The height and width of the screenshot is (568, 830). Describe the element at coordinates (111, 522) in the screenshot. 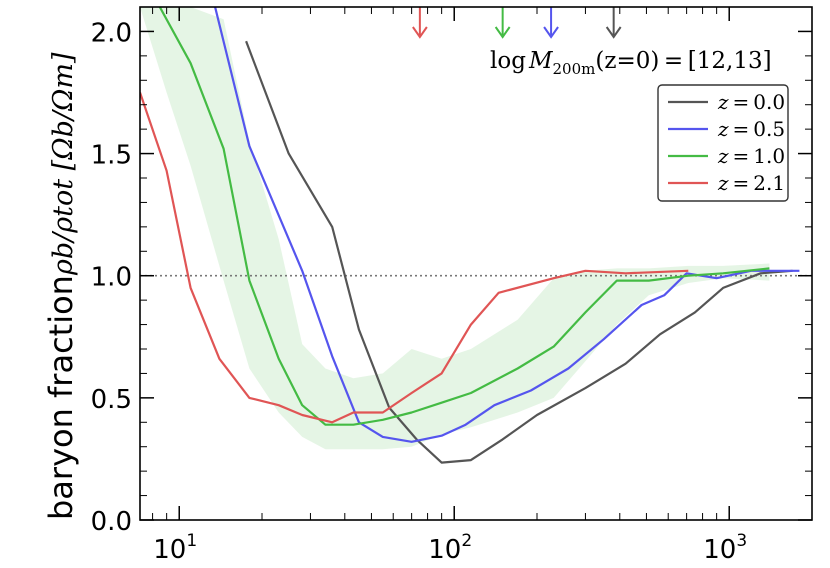

I see `y-tick-label-0: 0.0` at that location.